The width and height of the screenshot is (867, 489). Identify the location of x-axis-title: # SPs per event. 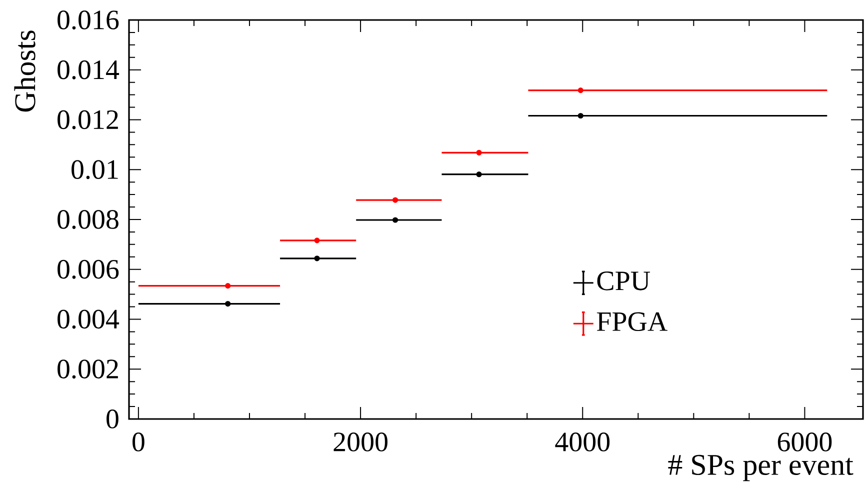
(761, 468).